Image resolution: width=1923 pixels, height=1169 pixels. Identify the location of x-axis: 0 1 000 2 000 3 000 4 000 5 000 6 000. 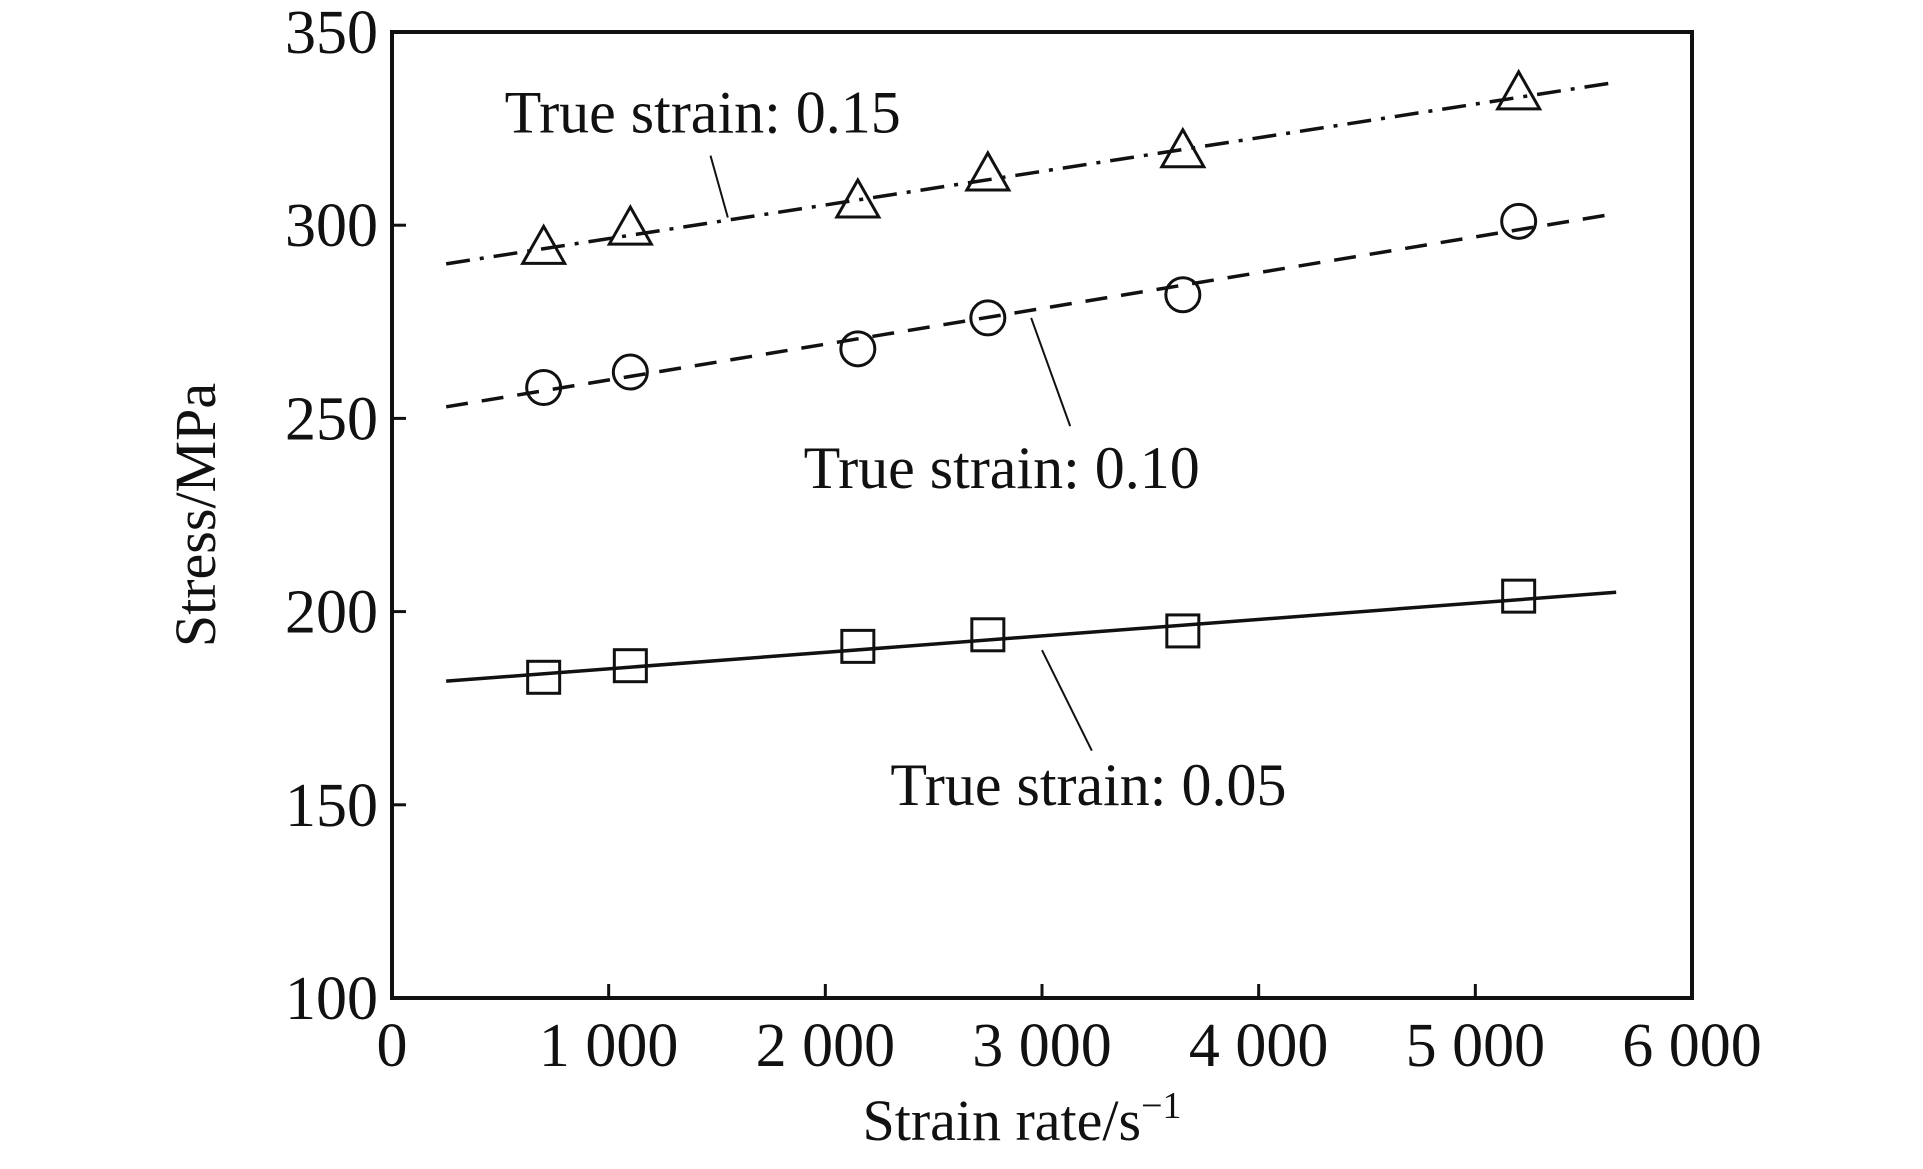
(1069, 1032).